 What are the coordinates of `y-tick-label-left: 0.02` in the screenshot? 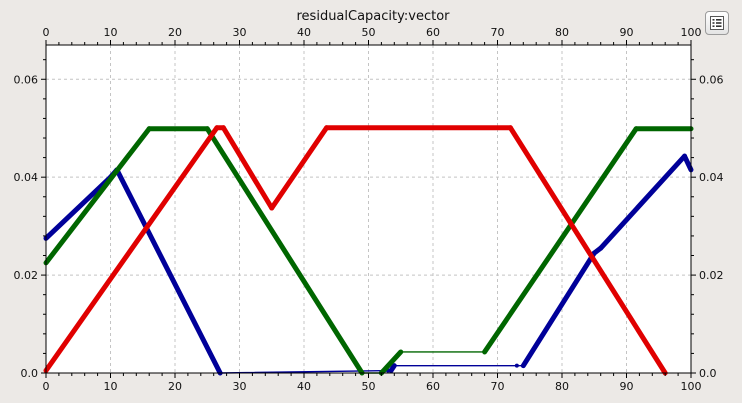 It's located at (26, 275).